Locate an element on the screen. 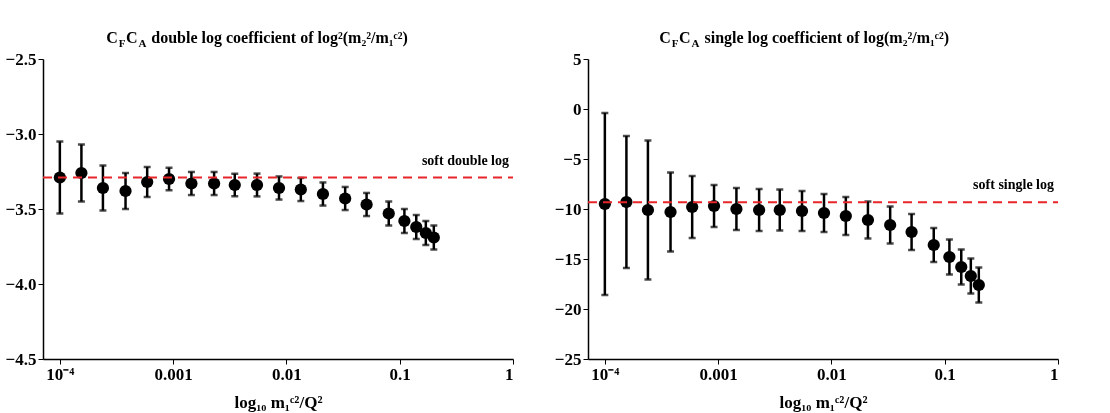  y-tick-label: 0 is located at coordinates (577, 109).